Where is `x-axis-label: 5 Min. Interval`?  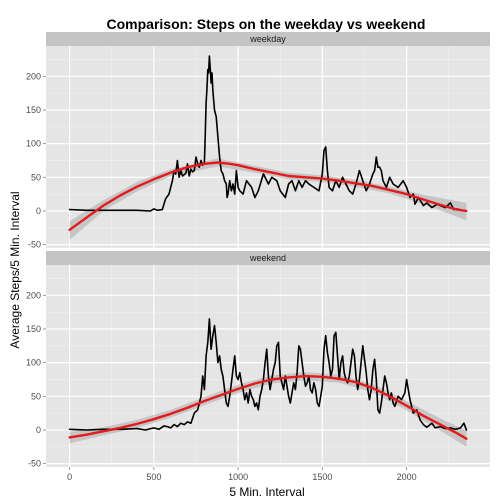 x-axis-label: 5 Min. Interval is located at coordinates (266, 492).